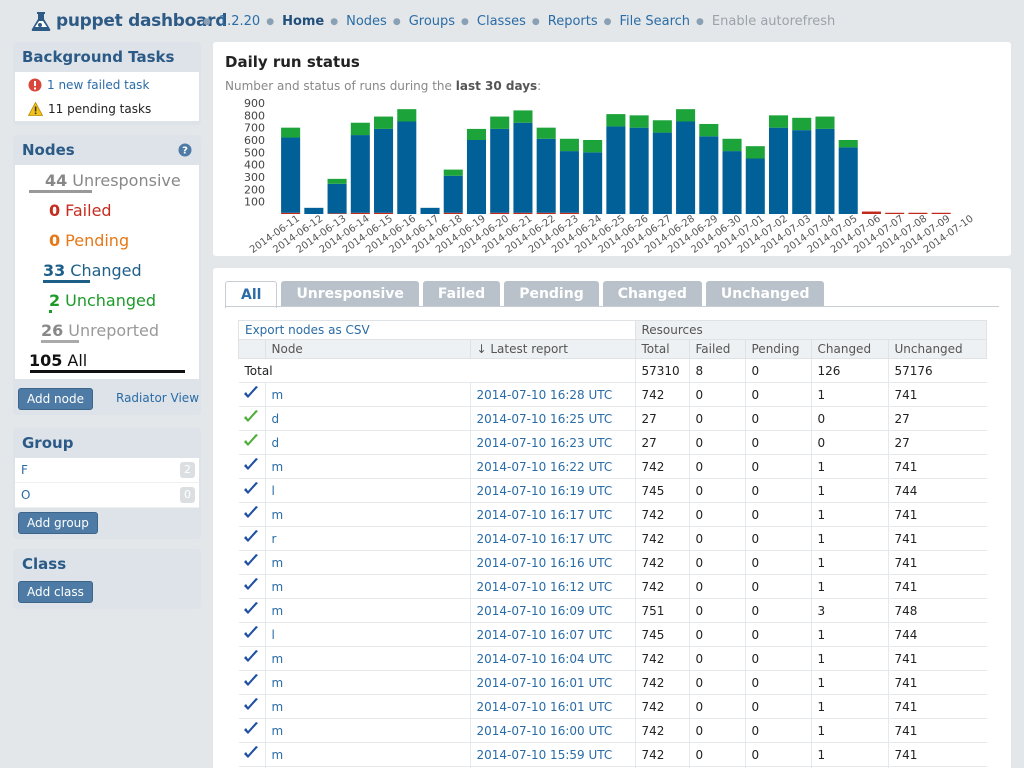 This screenshot has width=1024, height=768. Describe the element at coordinates (107, 332) in the screenshot. I see `node-stat-unreported: 26 Unreported` at that location.